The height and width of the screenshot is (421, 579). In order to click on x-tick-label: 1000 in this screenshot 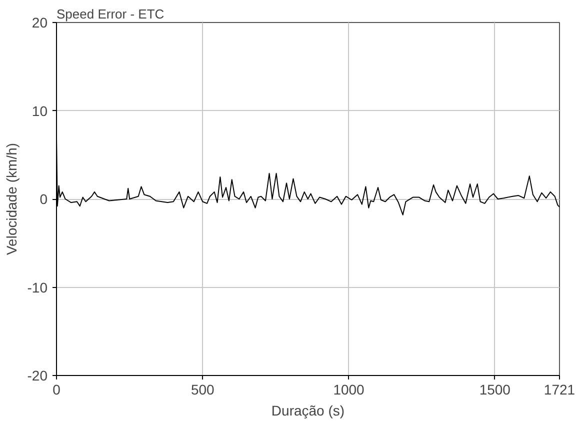, I will do `click(349, 390)`.